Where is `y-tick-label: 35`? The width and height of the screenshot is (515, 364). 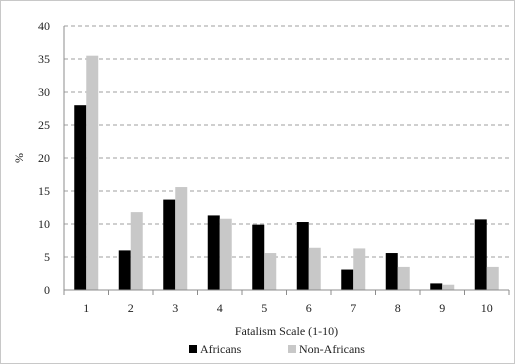 y-tick-label: 35 is located at coordinates (44, 59).